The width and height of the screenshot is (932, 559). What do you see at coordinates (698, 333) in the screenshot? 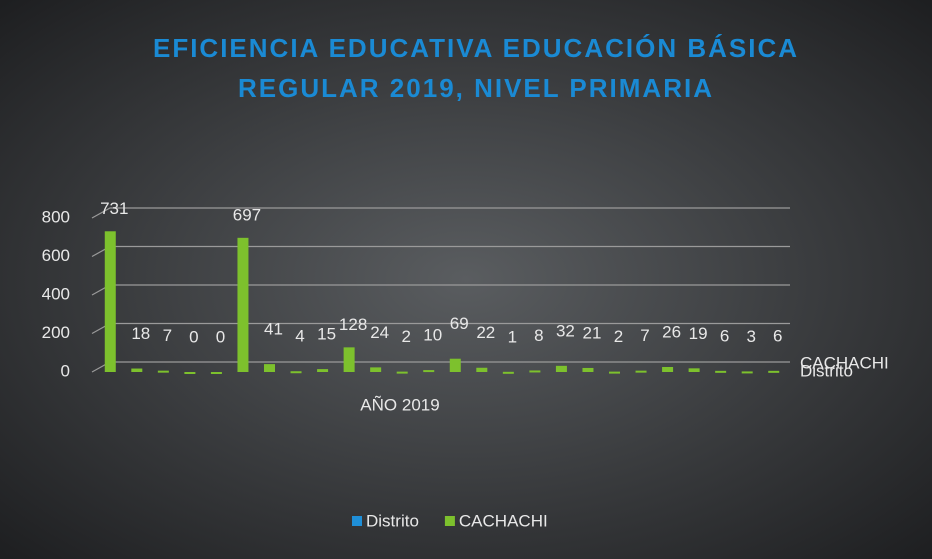
I see `data-label: 19` at bounding box center [698, 333].